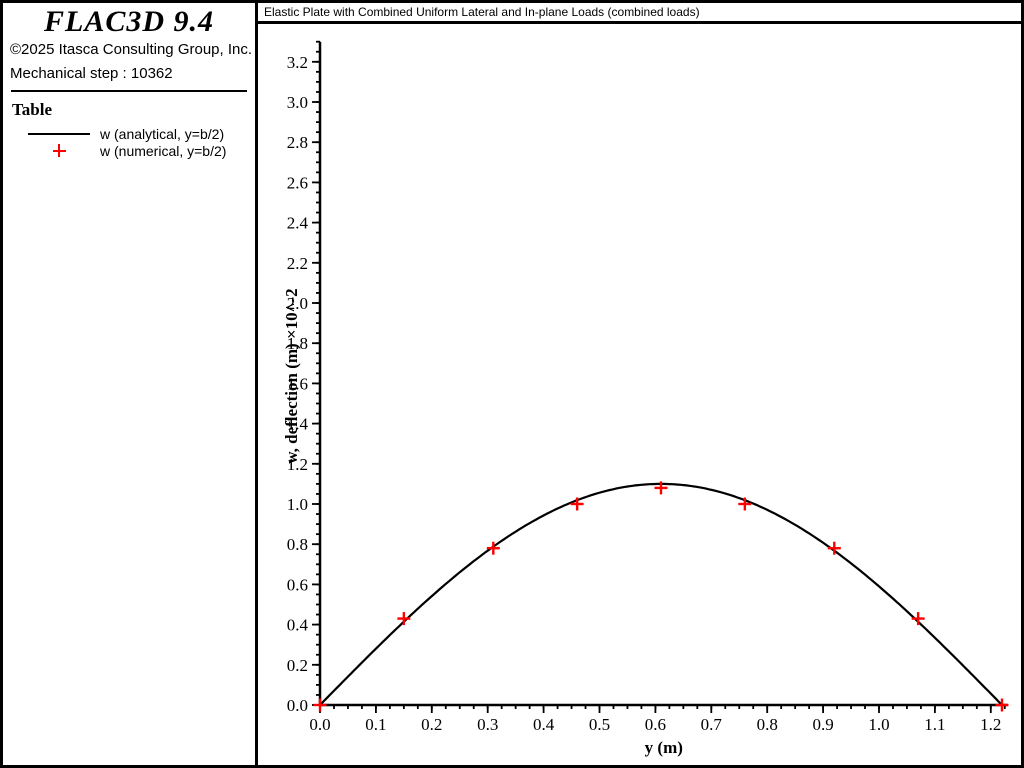  I want to click on mechanical-step-label: Mechanical step : 10362, so click(91, 73).